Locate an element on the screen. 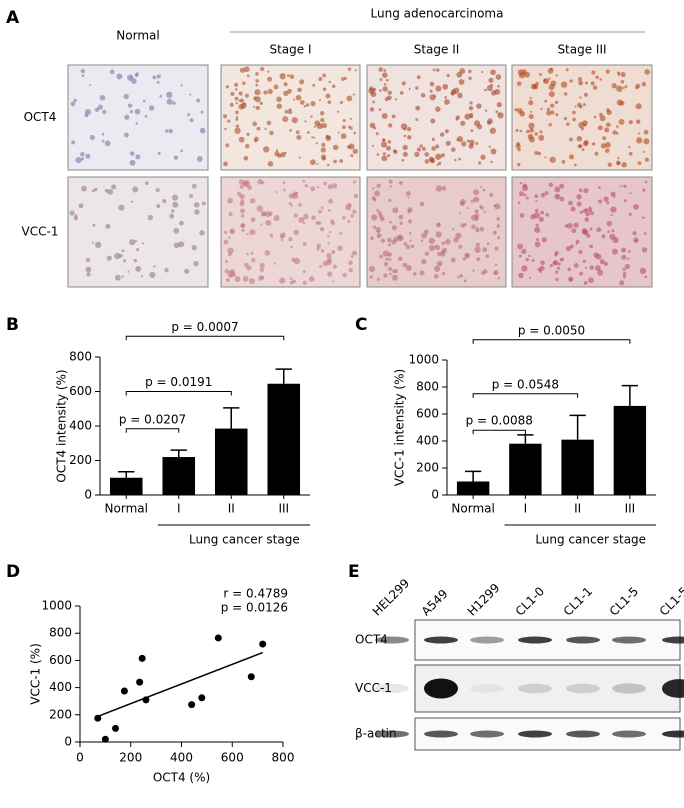 The width and height of the screenshot is (684, 808). p-value: p = 0.0050 is located at coordinates (551, 330).